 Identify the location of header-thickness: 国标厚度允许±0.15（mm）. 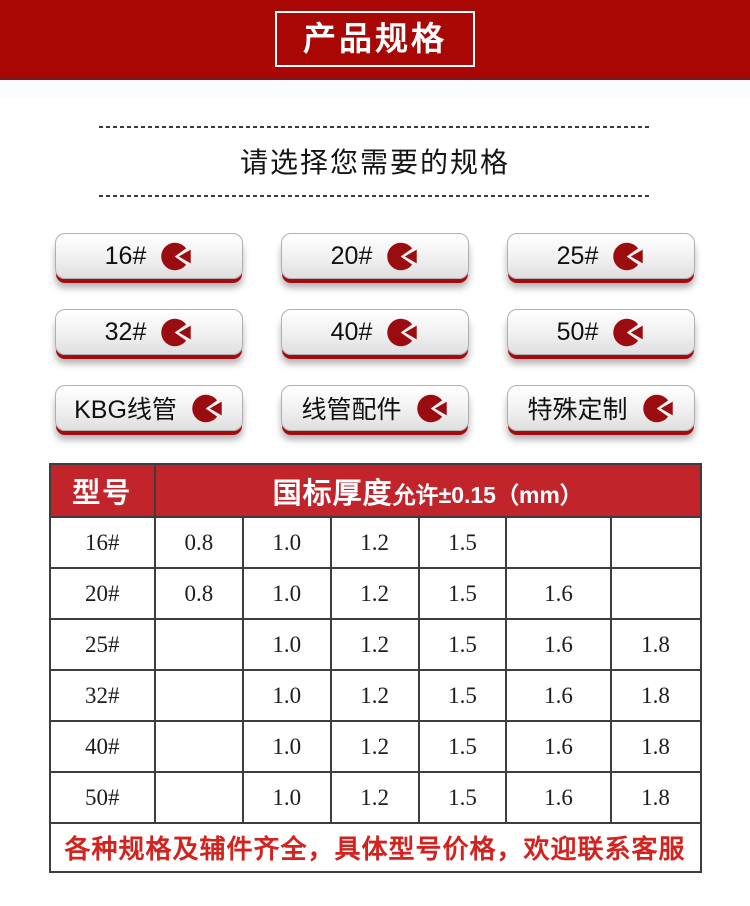
(427, 490).